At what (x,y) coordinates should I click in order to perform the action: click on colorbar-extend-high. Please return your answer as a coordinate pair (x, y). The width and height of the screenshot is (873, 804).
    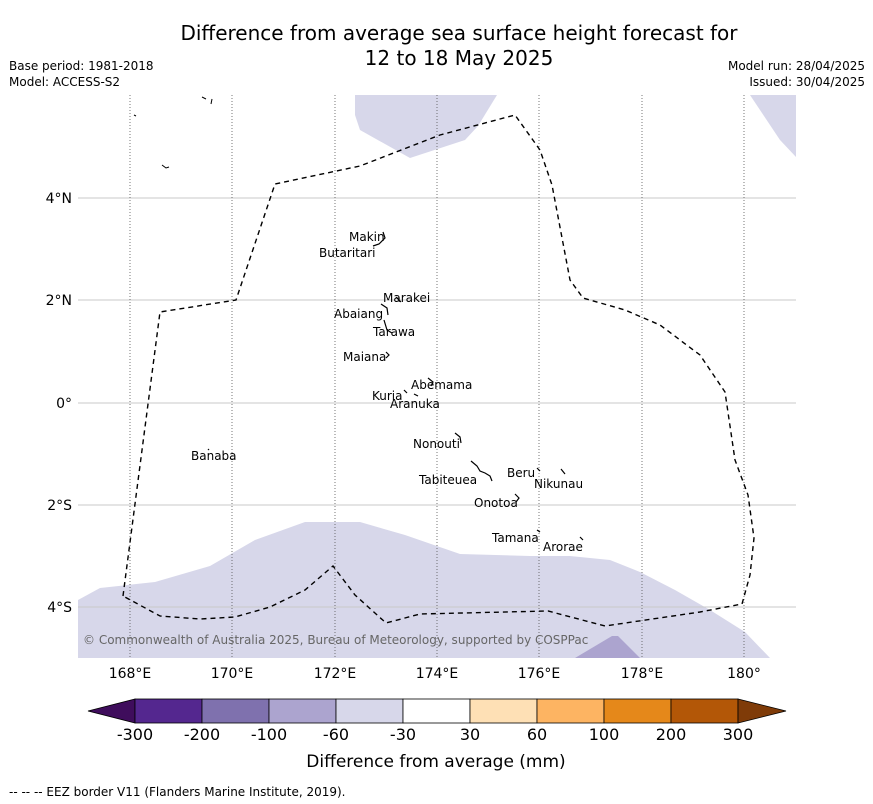
    Looking at the image, I should click on (762, 711).